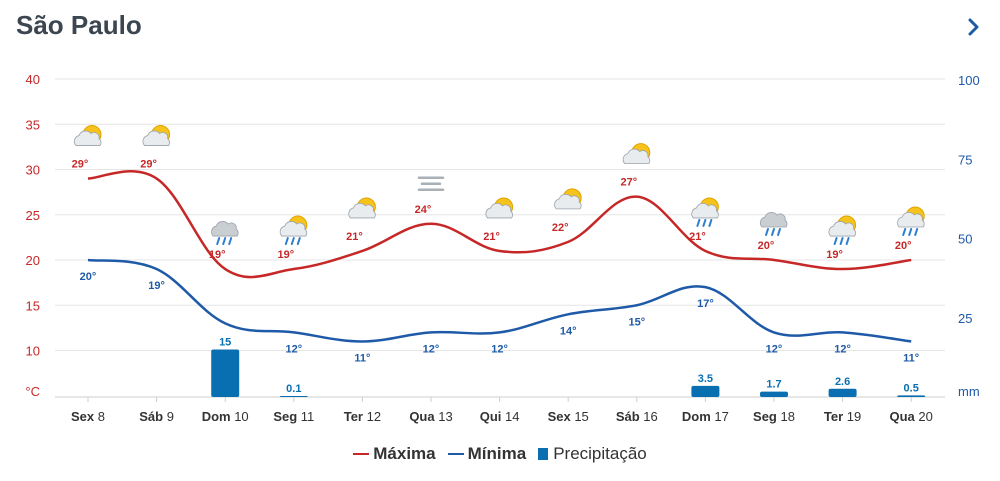 The image size is (1000, 481). I want to click on x-axis-label: Qua 20, so click(911, 416).